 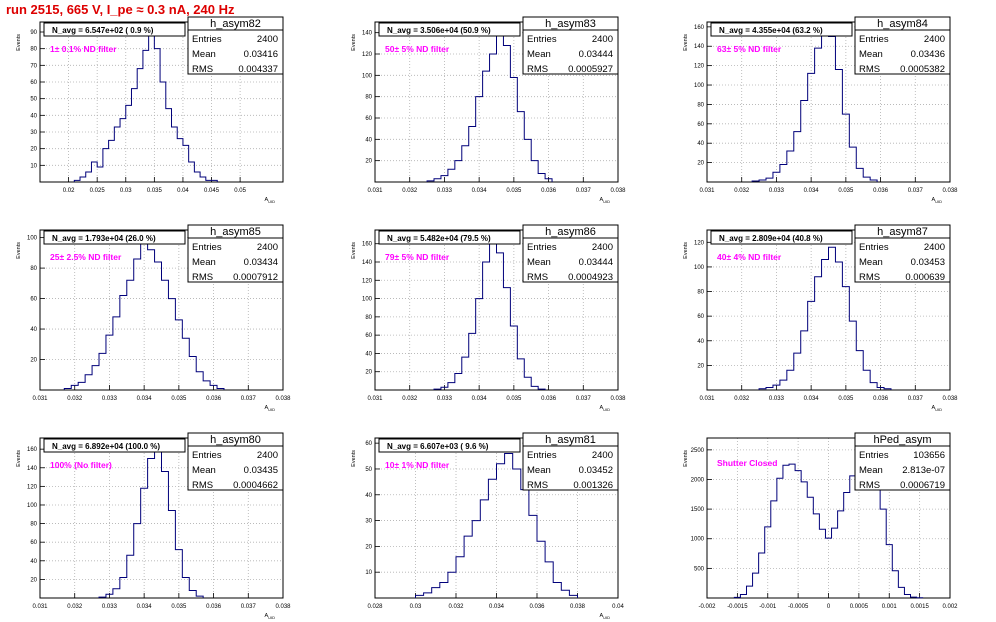 I want to click on x-tick-label: 0.025, so click(x=98, y=191).